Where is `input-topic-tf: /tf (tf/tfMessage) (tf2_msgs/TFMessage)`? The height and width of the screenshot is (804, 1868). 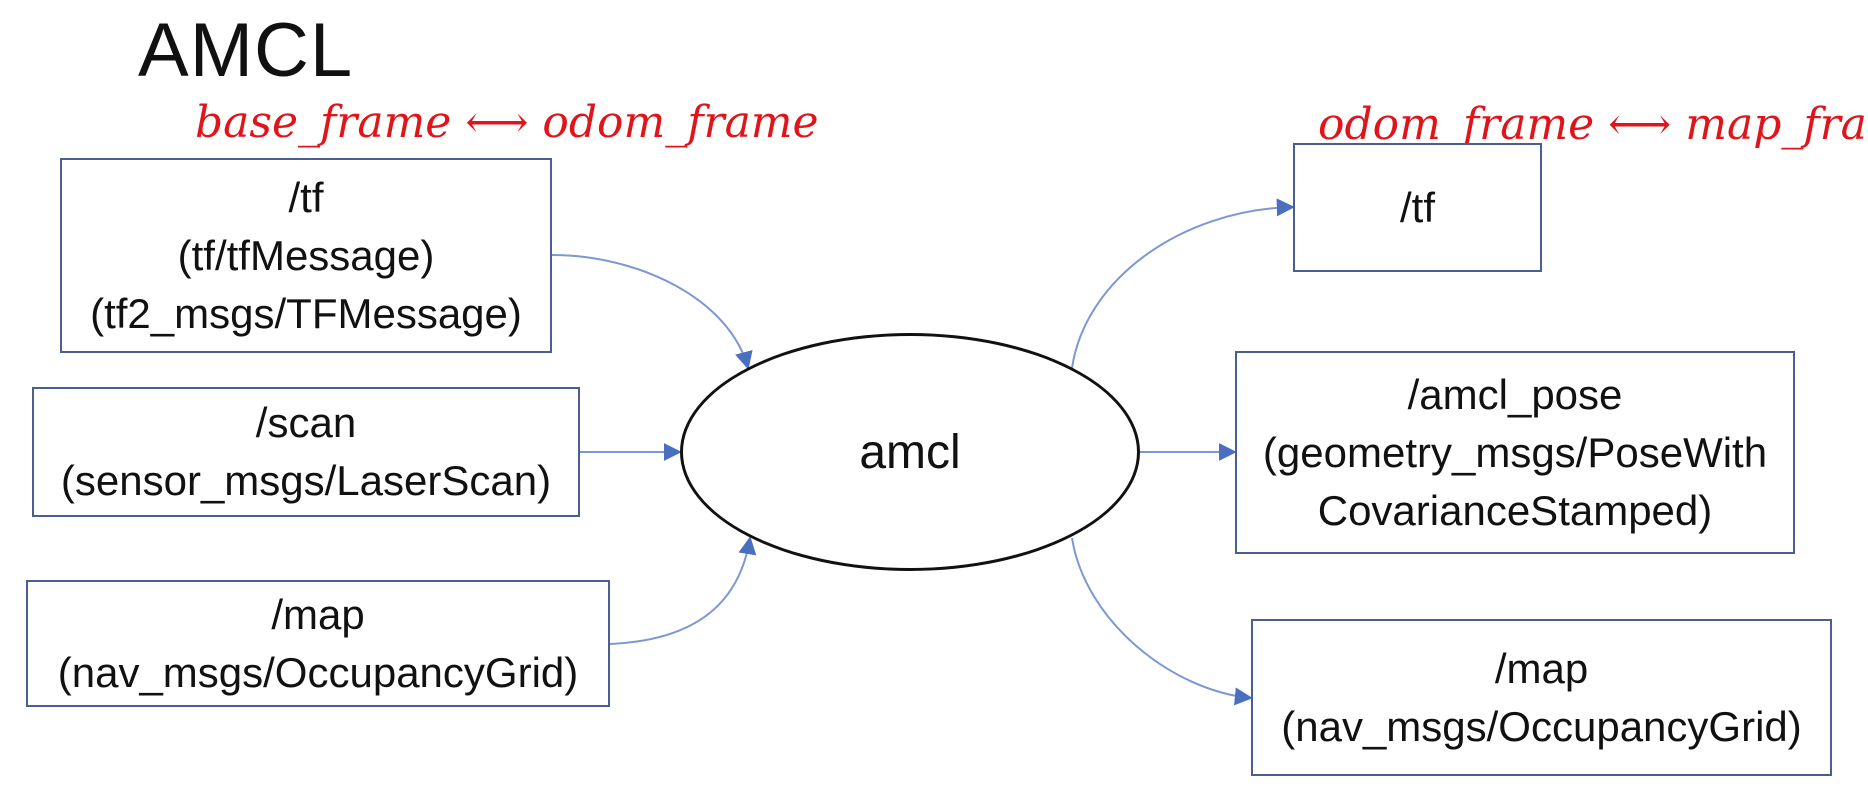 input-topic-tf: /tf (tf/tfMessage) (tf2_msgs/TFMessage) is located at coordinates (306, 255).